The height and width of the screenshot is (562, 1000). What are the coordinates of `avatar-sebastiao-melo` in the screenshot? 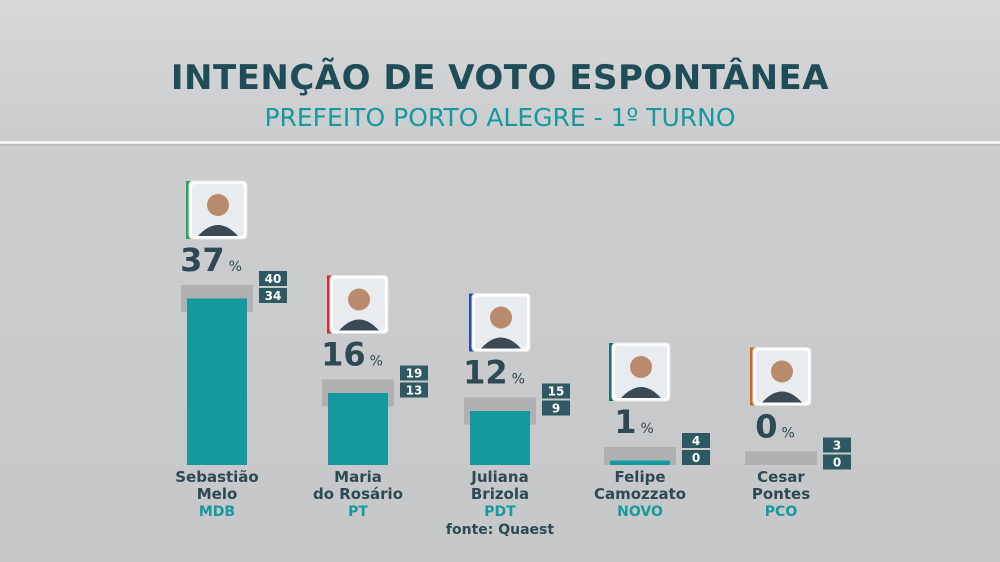 It's located at (218, 210).